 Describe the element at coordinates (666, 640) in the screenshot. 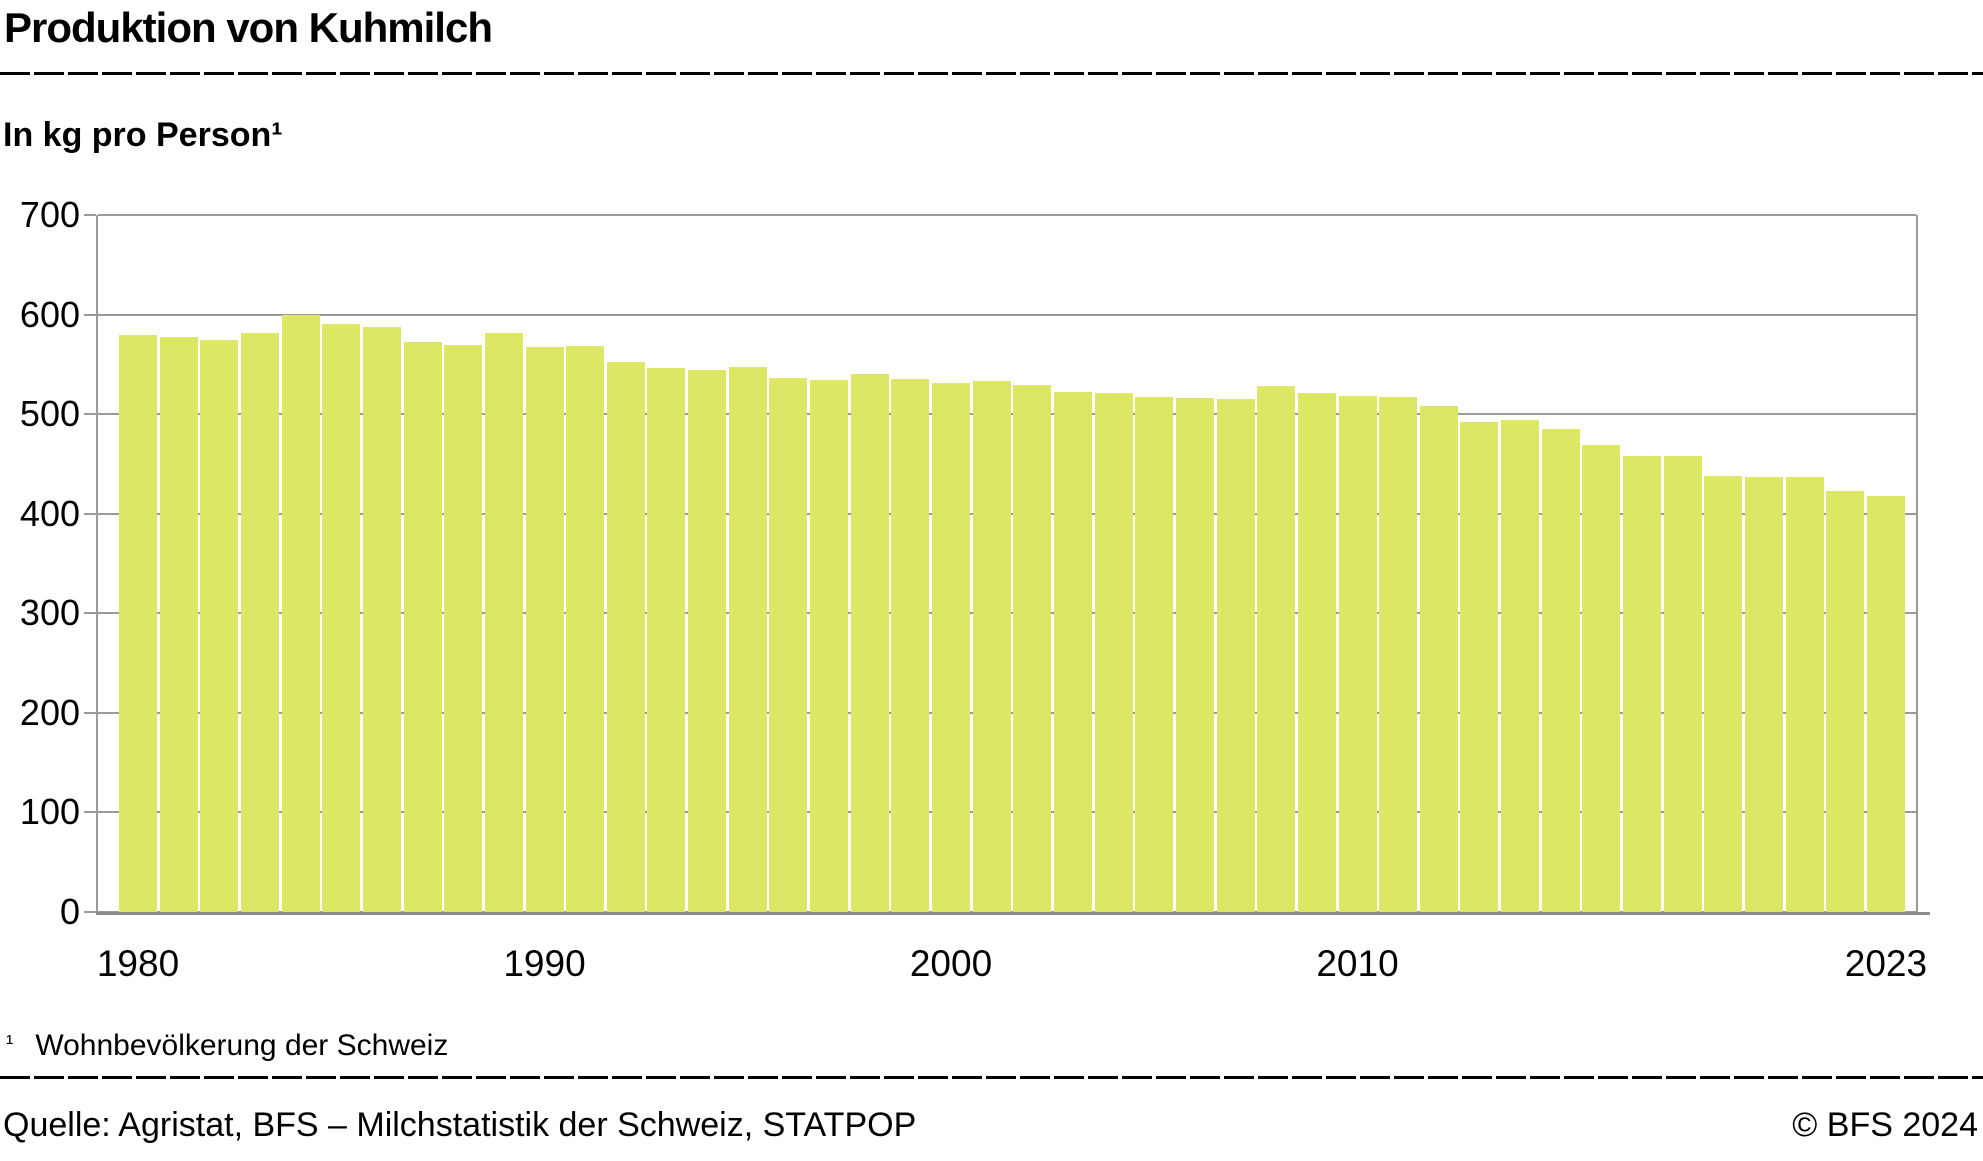

I see `bar-1993` at that location.